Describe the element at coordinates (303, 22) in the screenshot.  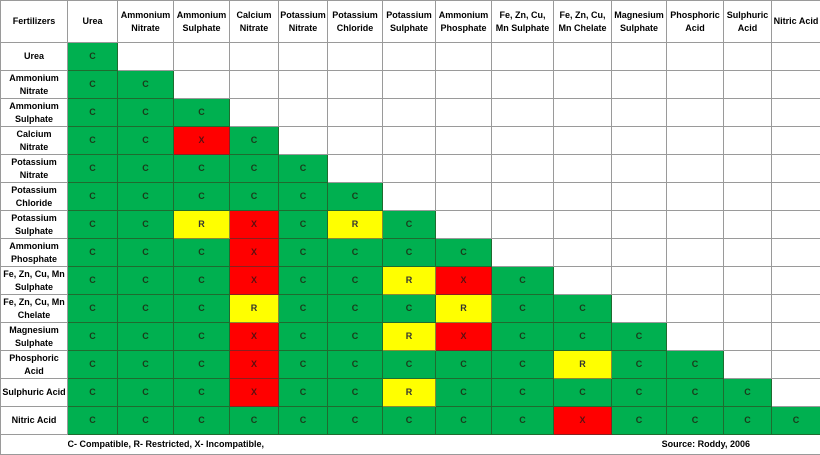
I see `col-header: Potassium Nitrate` at that location.